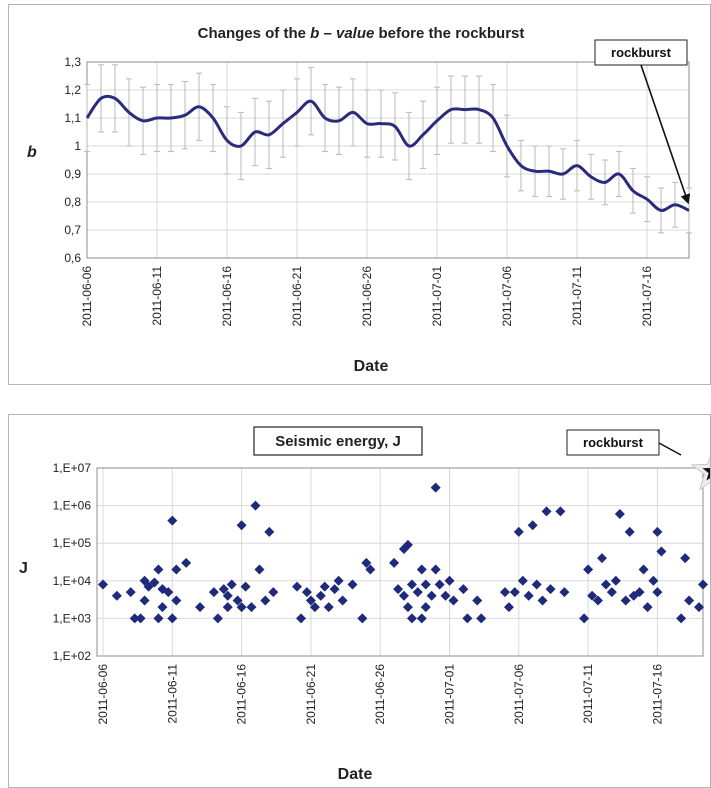  Describe the element at coordinates (613, 442) in the screenshot. I see `chart2-rockburst-box` at that location.